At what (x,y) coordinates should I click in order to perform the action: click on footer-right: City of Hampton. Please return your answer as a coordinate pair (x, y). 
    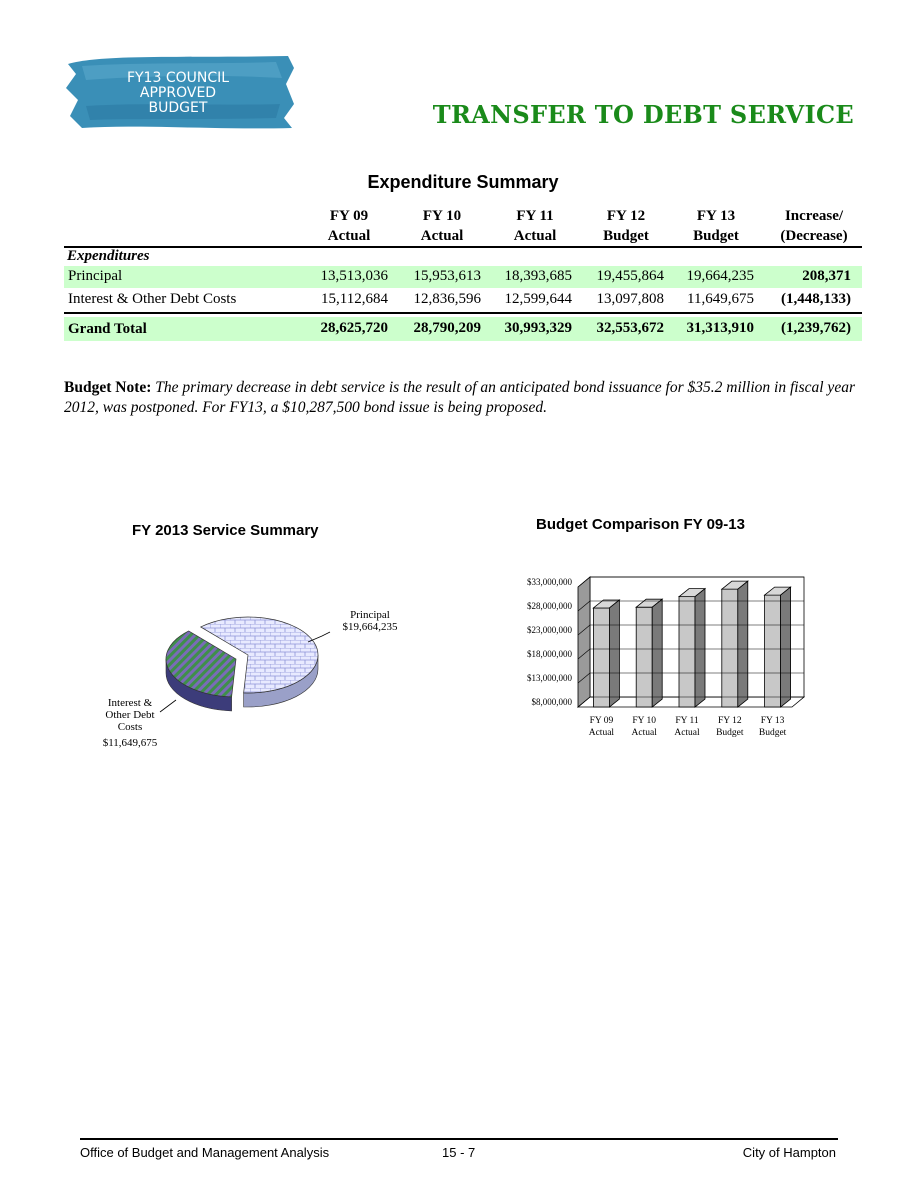
    Looking at the image, I should click on (789, 1152).